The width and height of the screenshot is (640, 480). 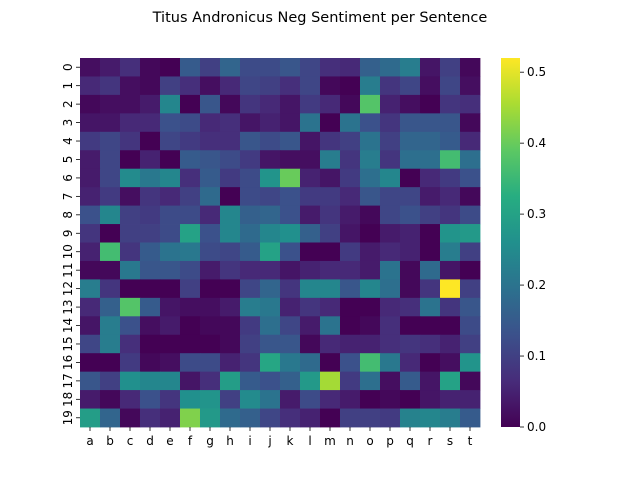 What do you see at coordinates (68, 288) in the screenshot?
I see `y-tick-label: 12` at bounding box center [68, 288].